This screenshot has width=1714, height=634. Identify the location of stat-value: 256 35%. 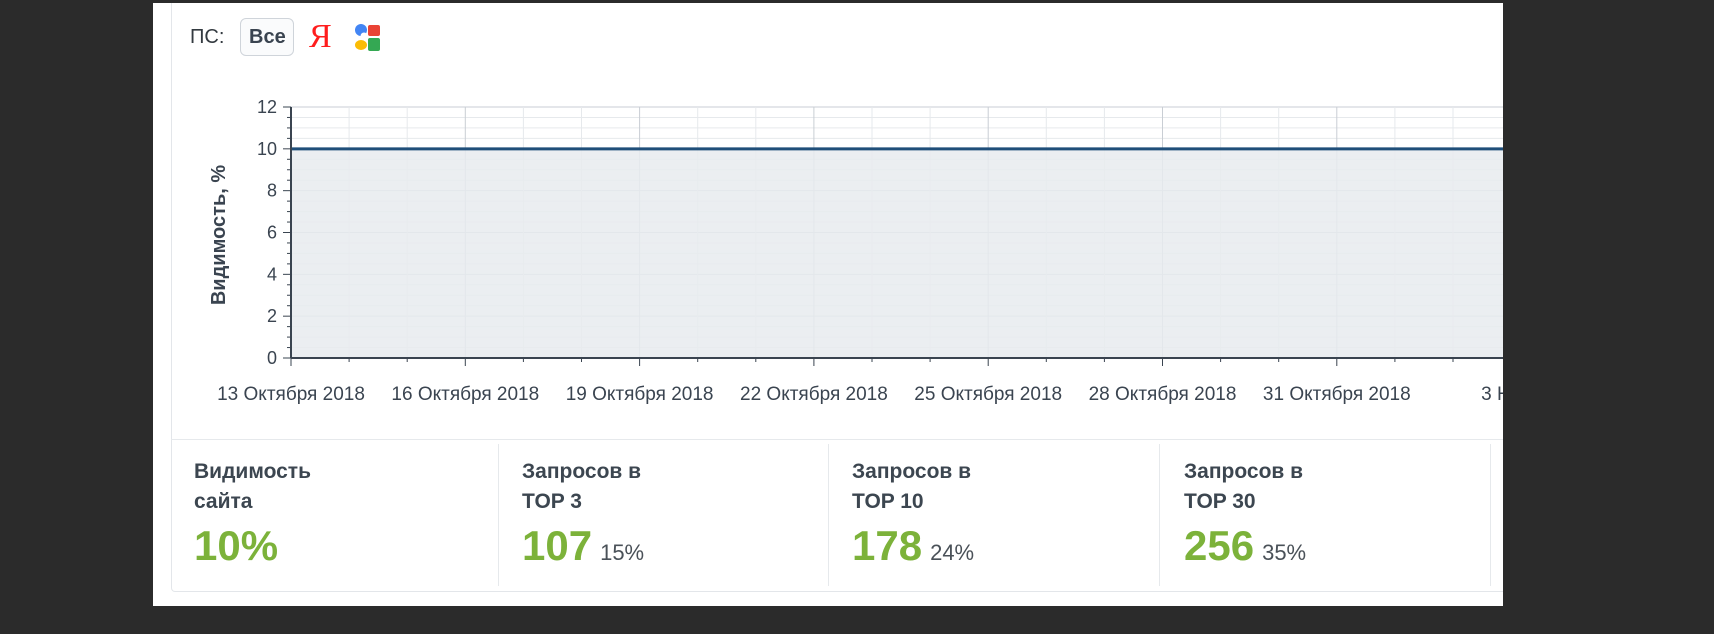
(1245, 546).